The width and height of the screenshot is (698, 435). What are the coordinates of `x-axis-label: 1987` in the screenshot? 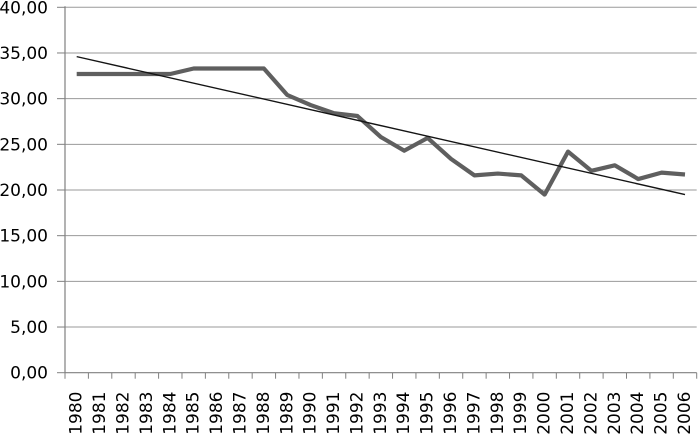 It's located at (240, 413).